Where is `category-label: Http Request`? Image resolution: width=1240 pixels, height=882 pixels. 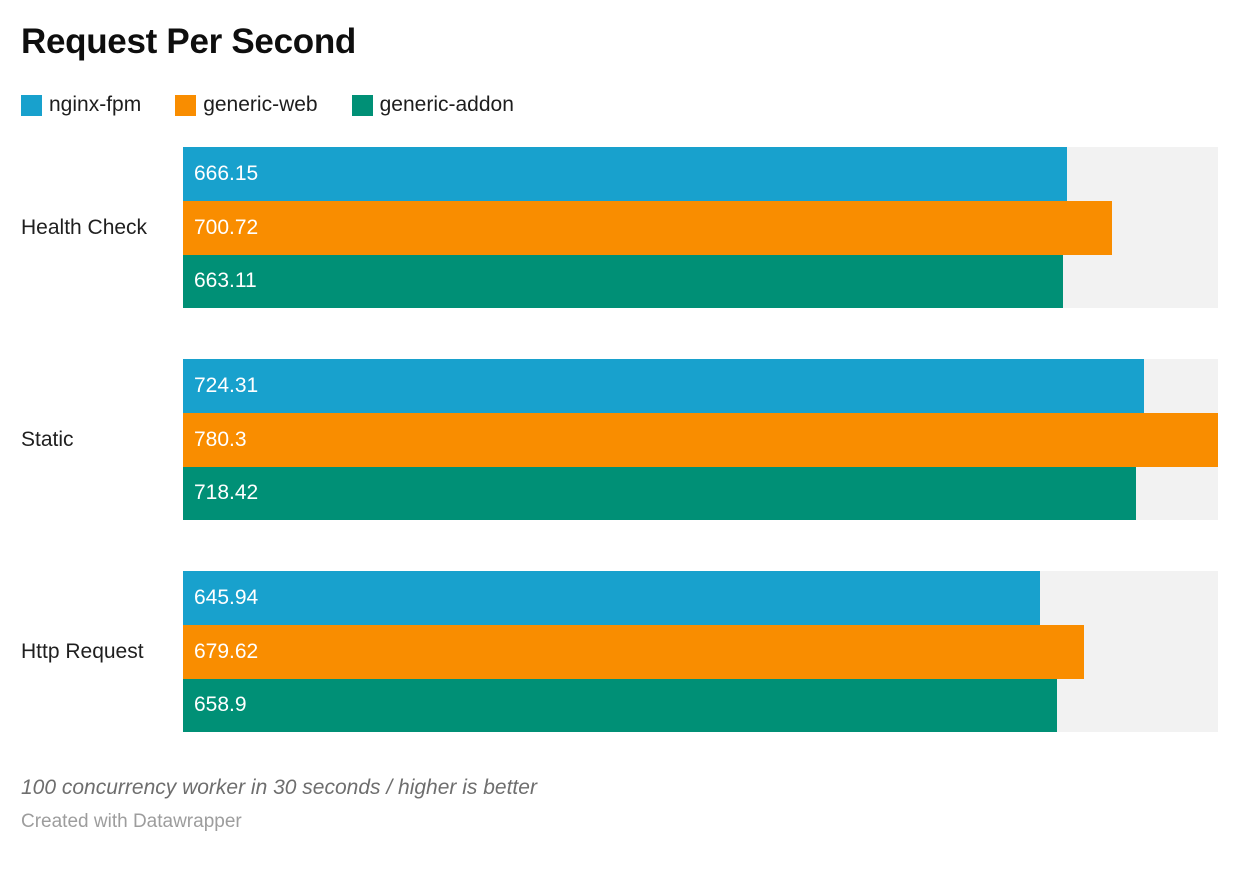 category-label: Http Request is located at coordinates (82, 651).